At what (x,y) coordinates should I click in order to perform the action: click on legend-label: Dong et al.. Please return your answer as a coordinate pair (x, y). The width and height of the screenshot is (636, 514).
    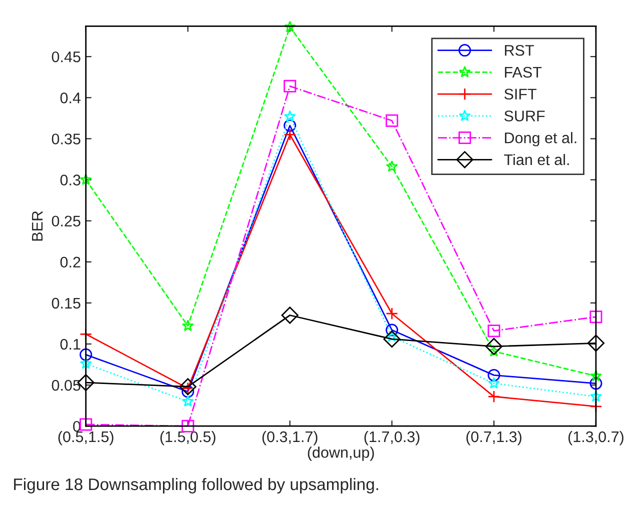
    Looking at the image, I should click on (540, 139).